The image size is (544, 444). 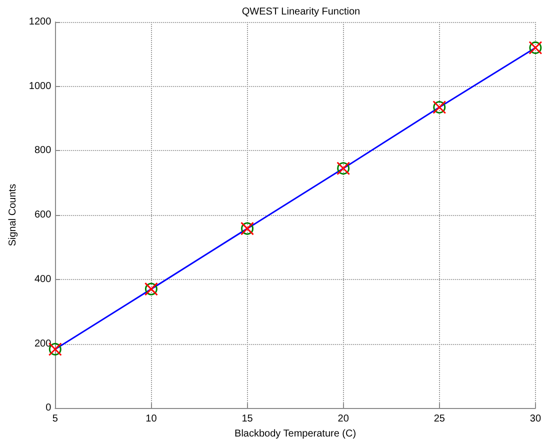 What do you see at coordinates (43, 344) in the screenshot?
I see `y-tick-label: 200` at bounding box center [43, 344].